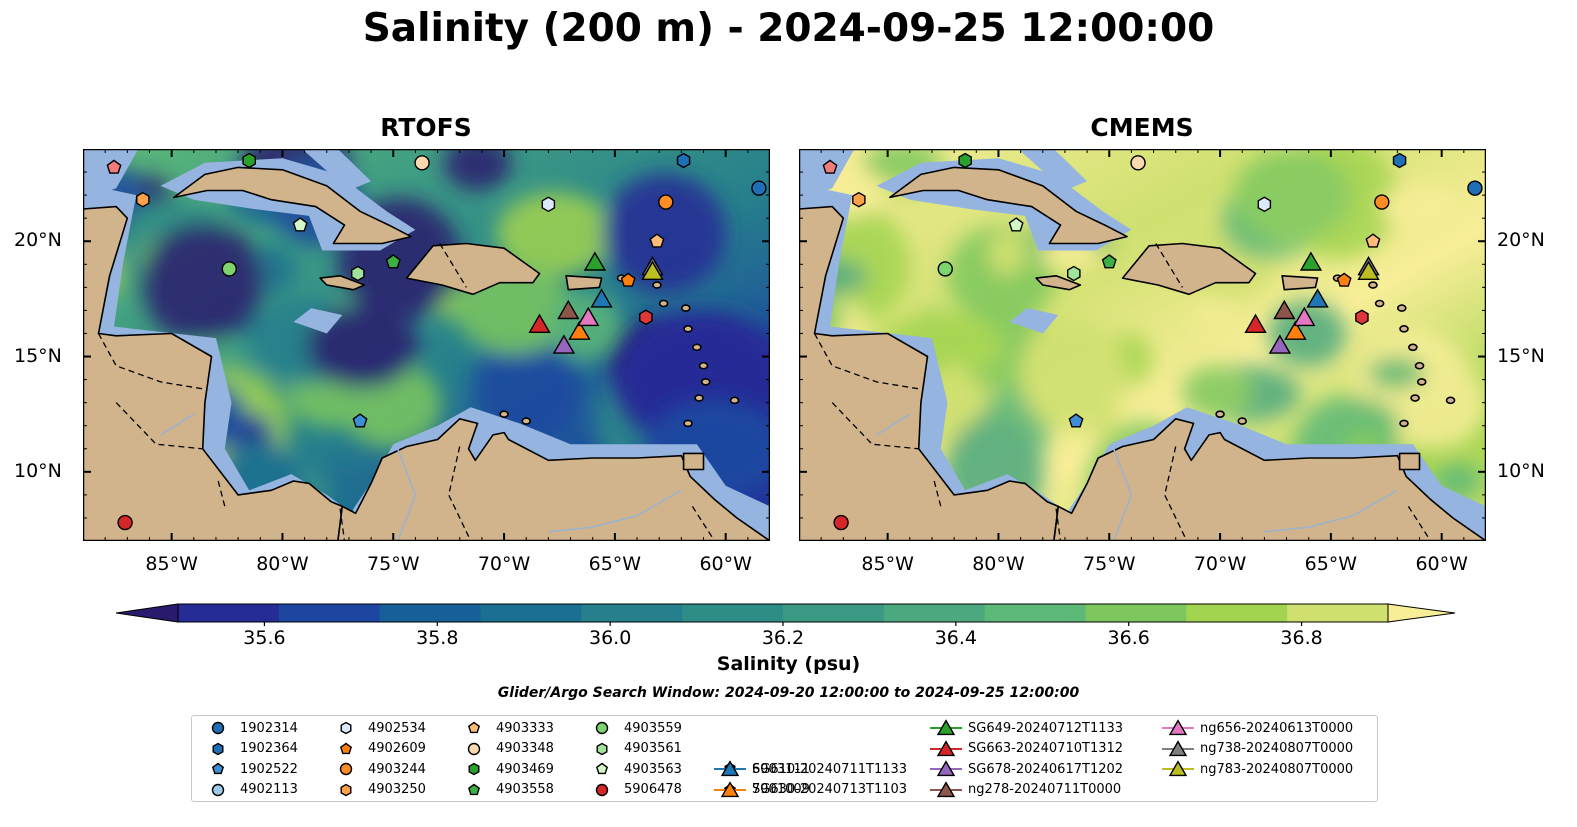  I want to click on legend-label: 4902534, so click(397, 728).